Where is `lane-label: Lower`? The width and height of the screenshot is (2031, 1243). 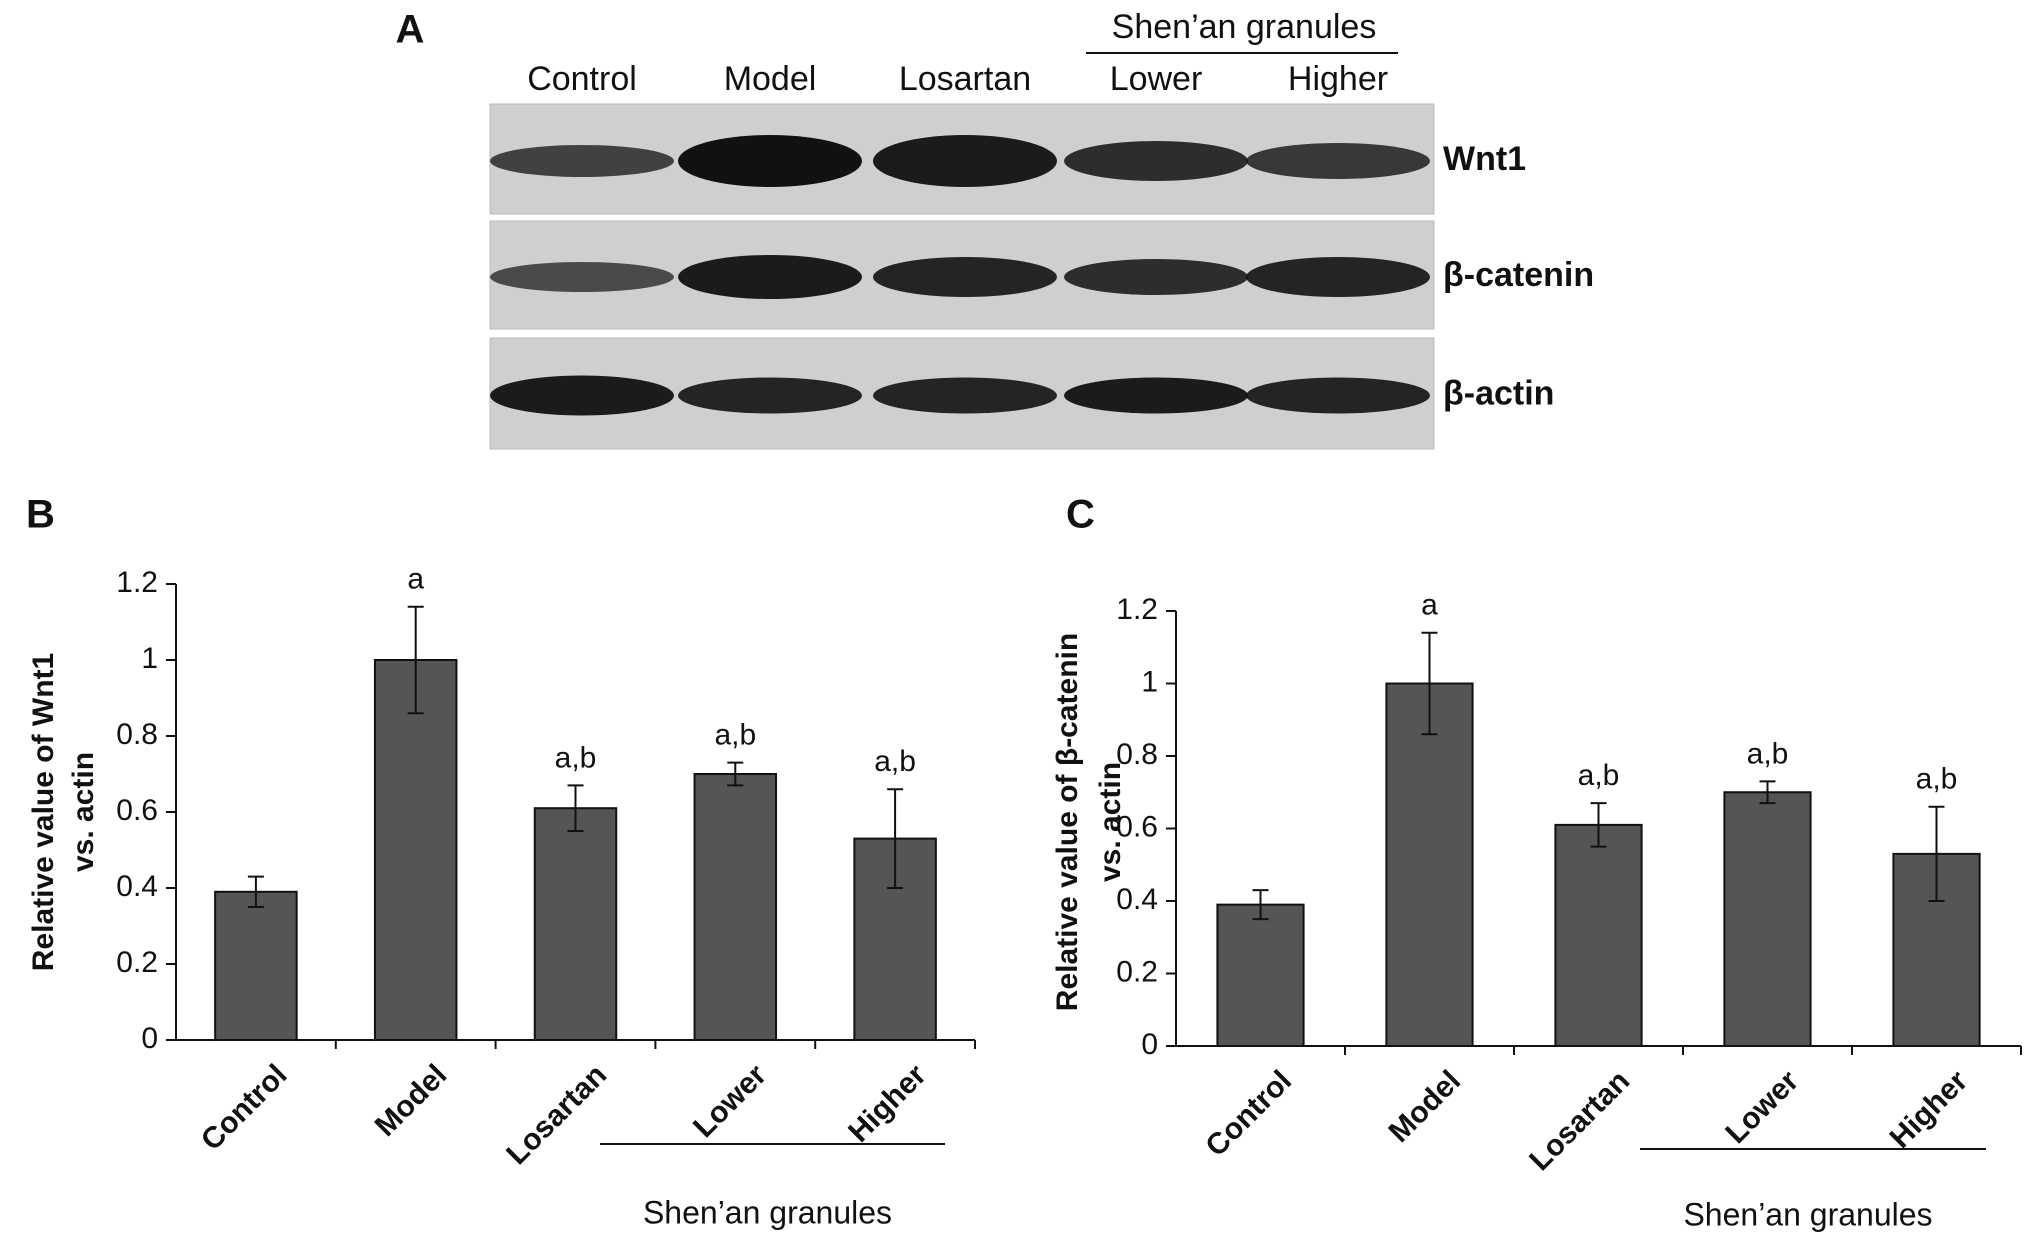
lane-label: Lower is located at coordinates (1156, 79).